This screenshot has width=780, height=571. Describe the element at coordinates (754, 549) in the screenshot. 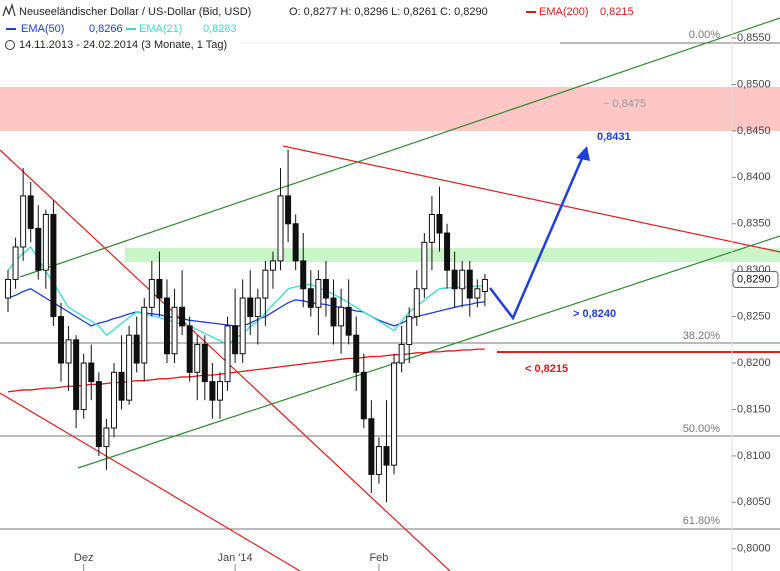

I see `y-tick-label: 0,8000` at that location.